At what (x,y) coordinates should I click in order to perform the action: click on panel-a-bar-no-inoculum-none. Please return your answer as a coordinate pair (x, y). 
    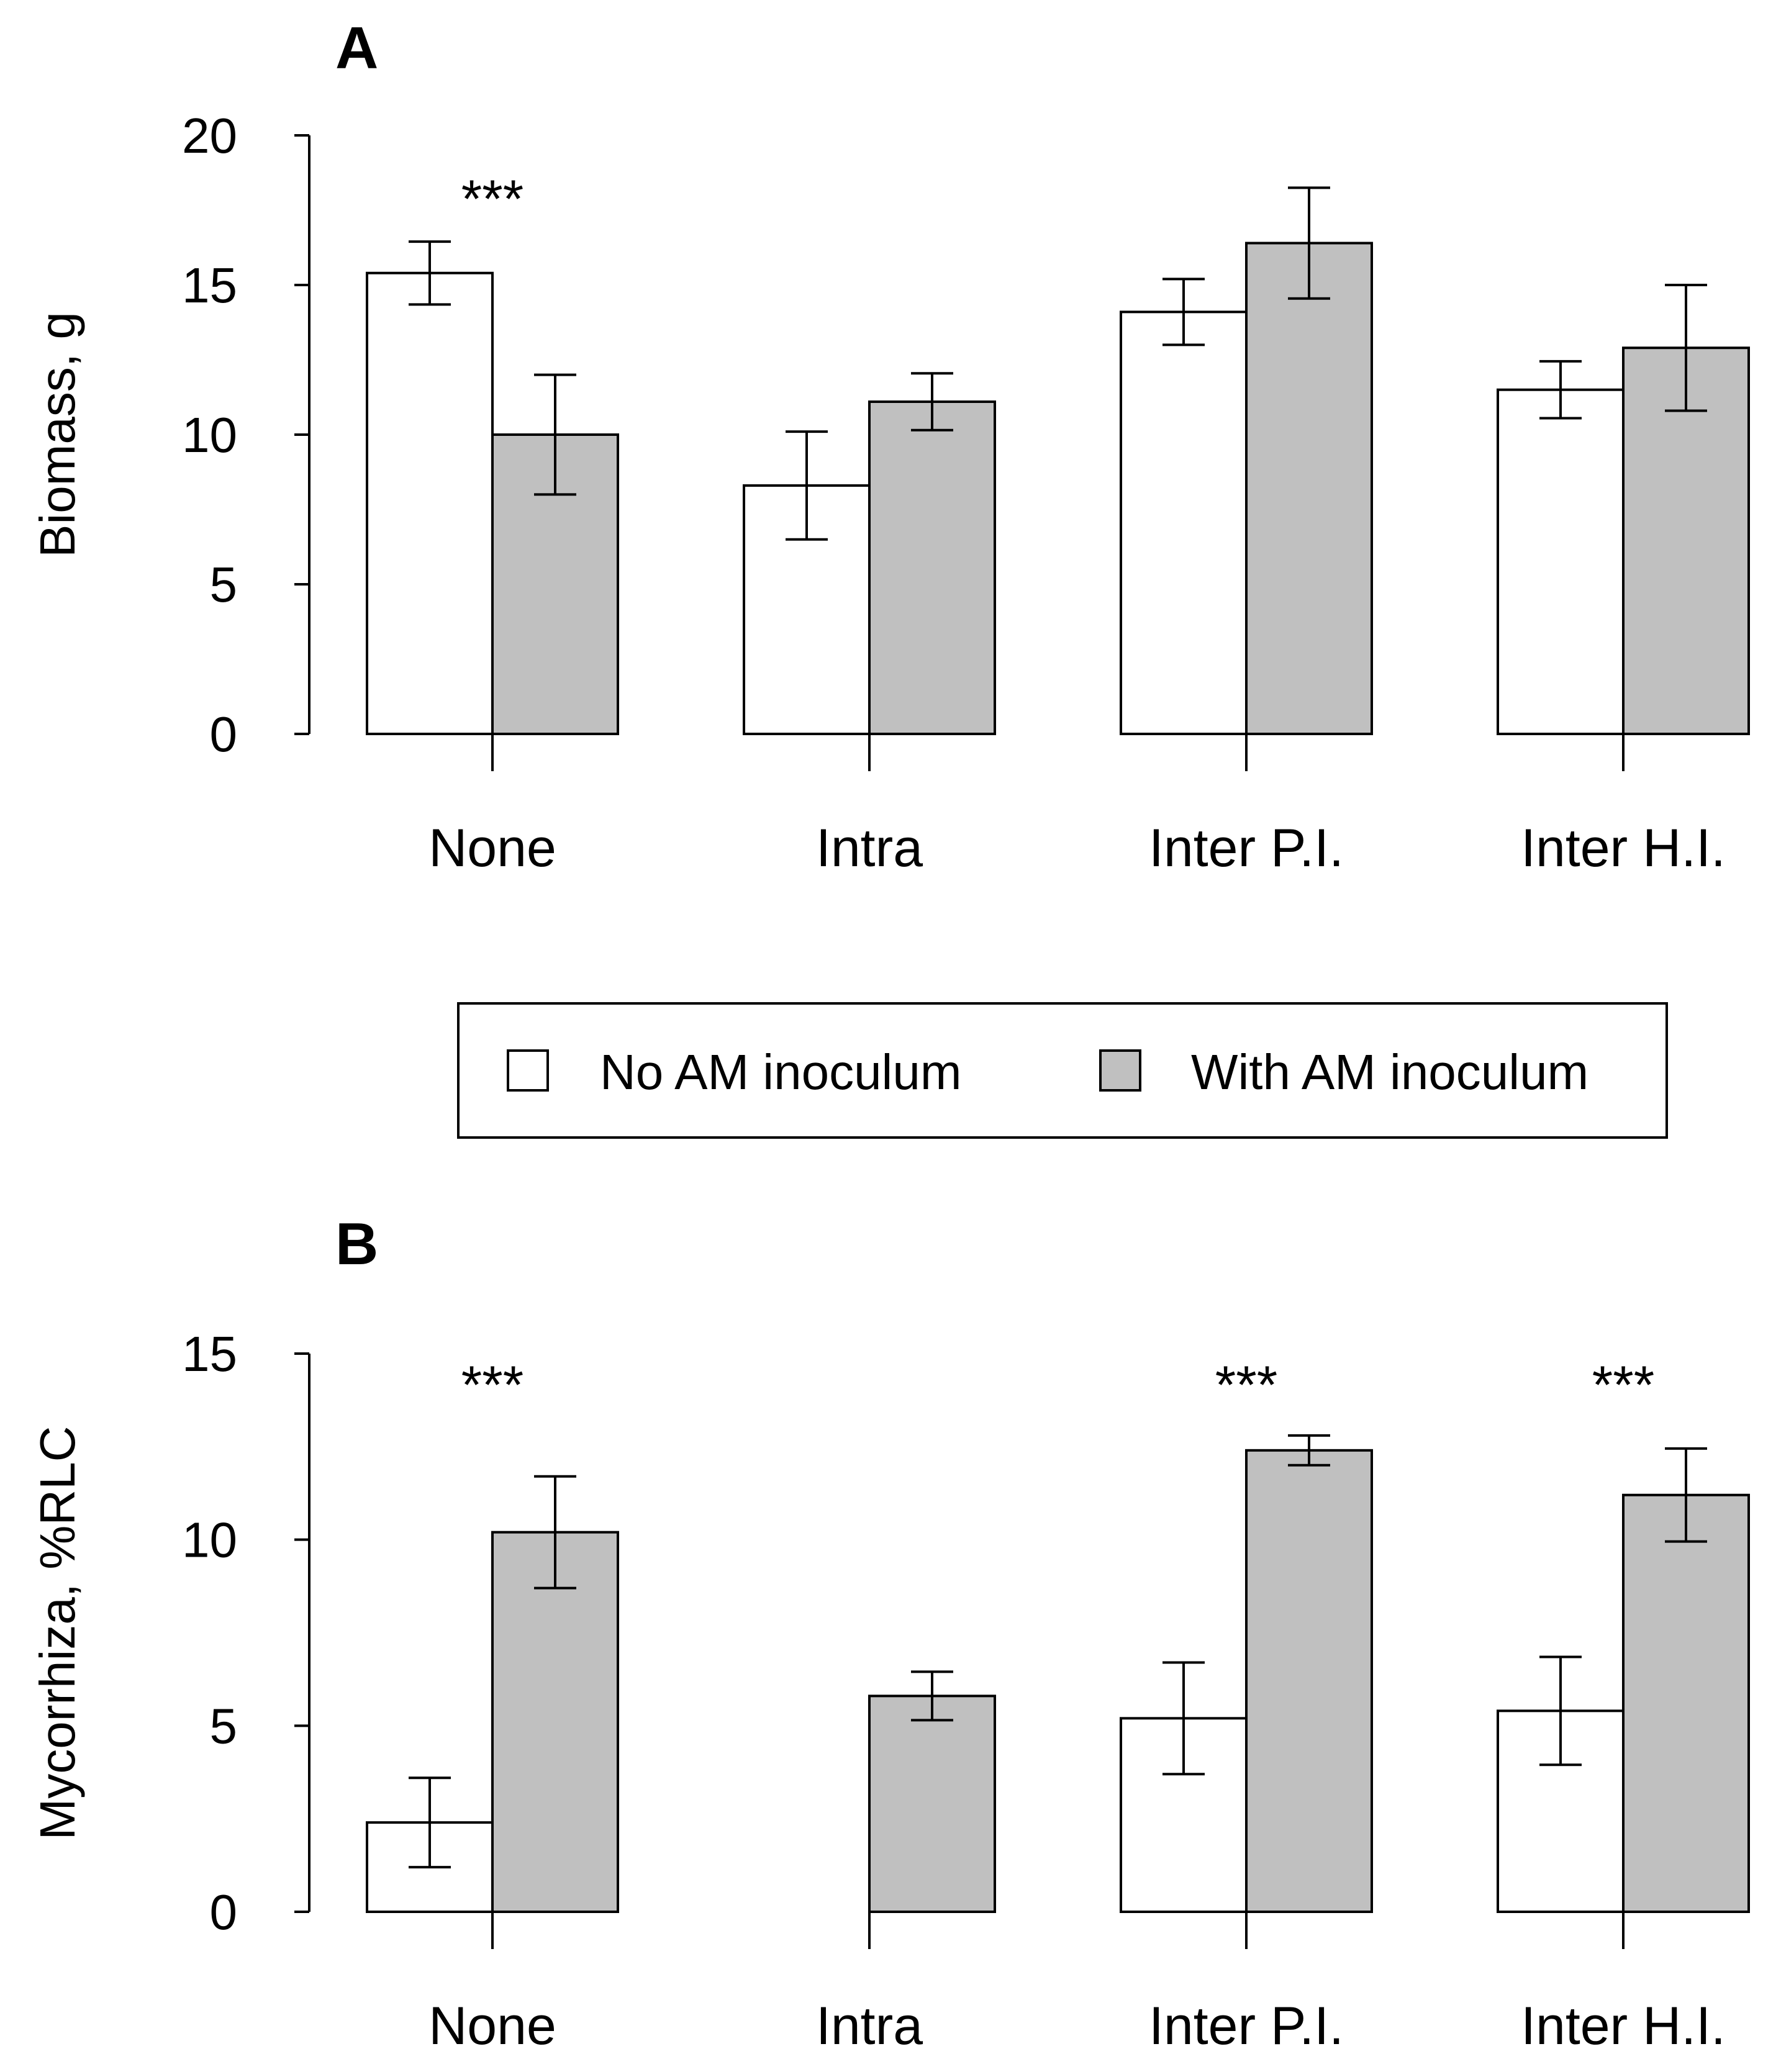
    Looking at the image, I should click on (430, 503).